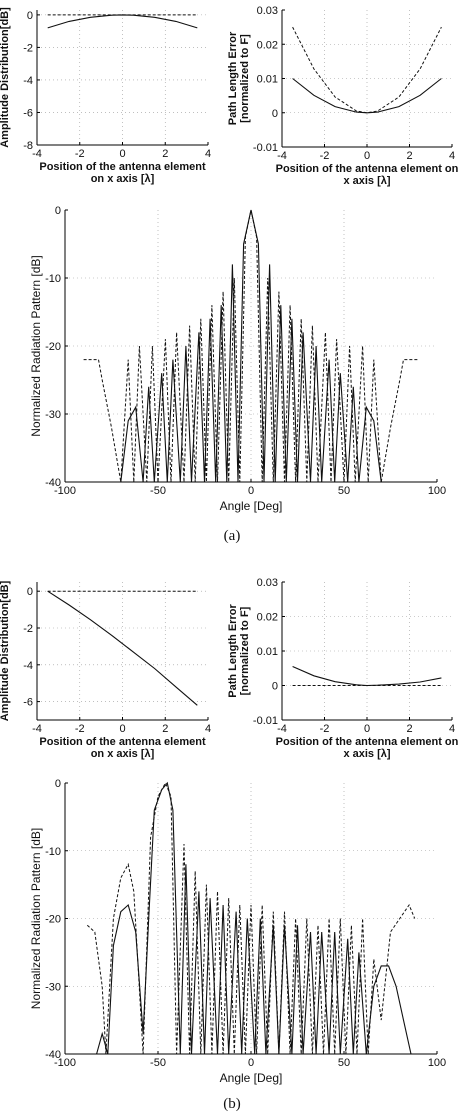 Image resolution: width=474 pixels, height=1115 pixels. Describe the element at coordinates (232, 536) in the screenshot. I see `caption-a: (a)` at that location.